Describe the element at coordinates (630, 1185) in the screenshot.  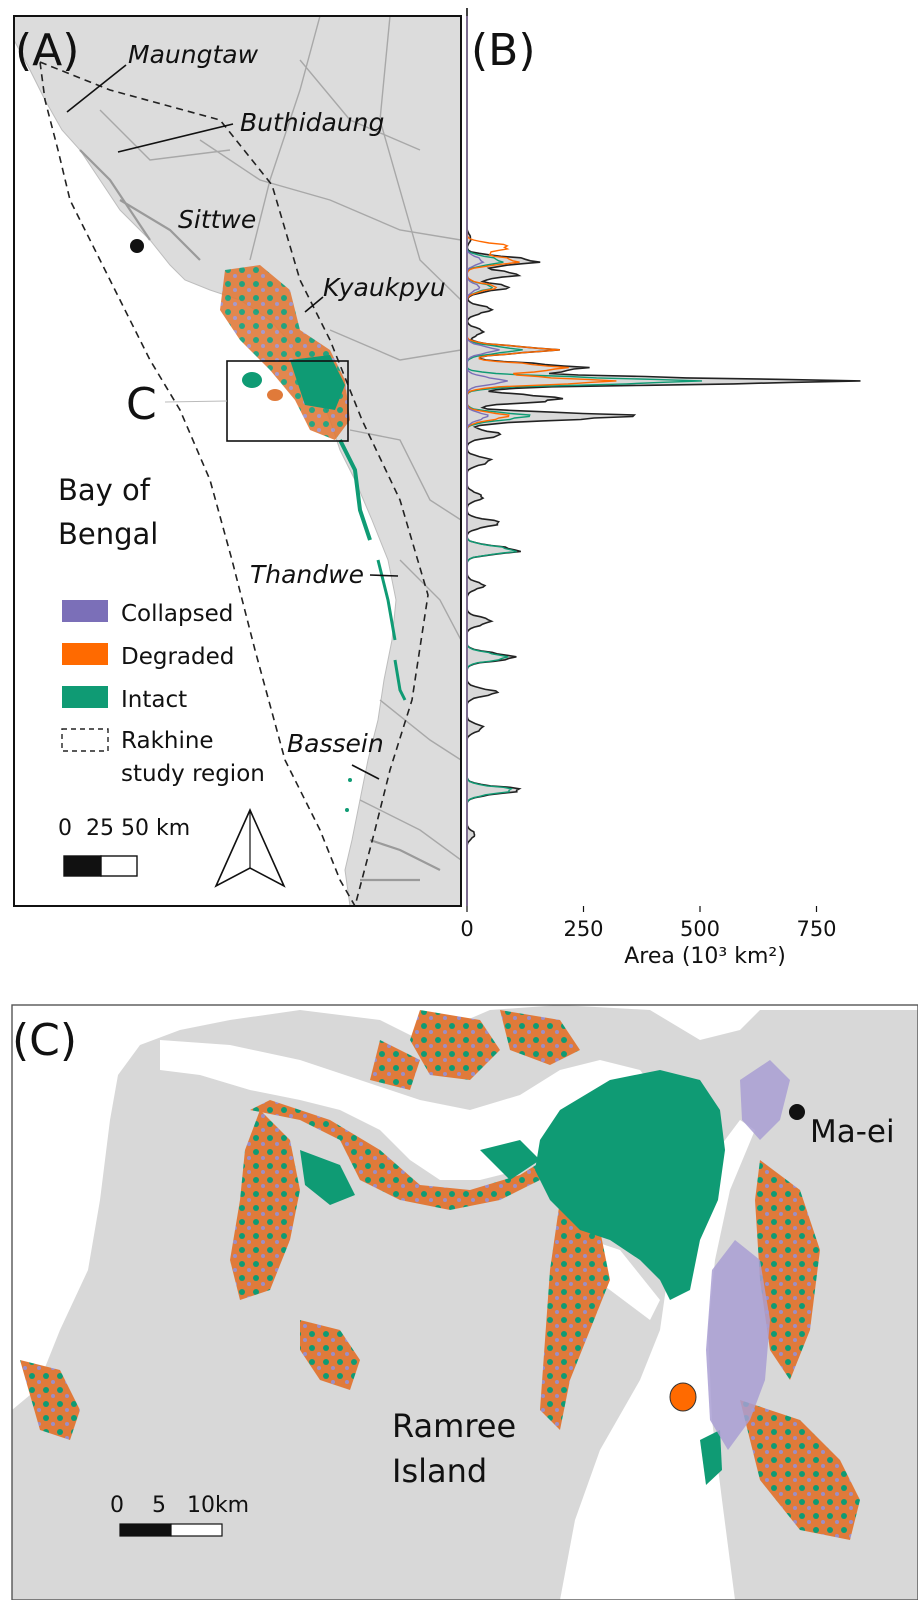
I see `intact-core` at that location.